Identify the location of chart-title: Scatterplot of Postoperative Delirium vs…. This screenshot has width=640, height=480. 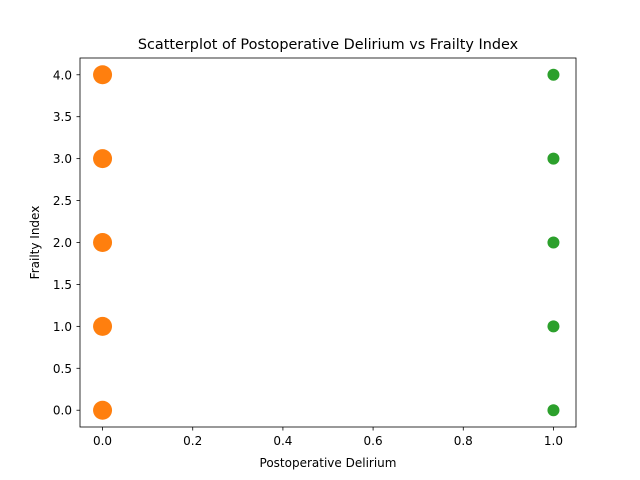
(328, 45).